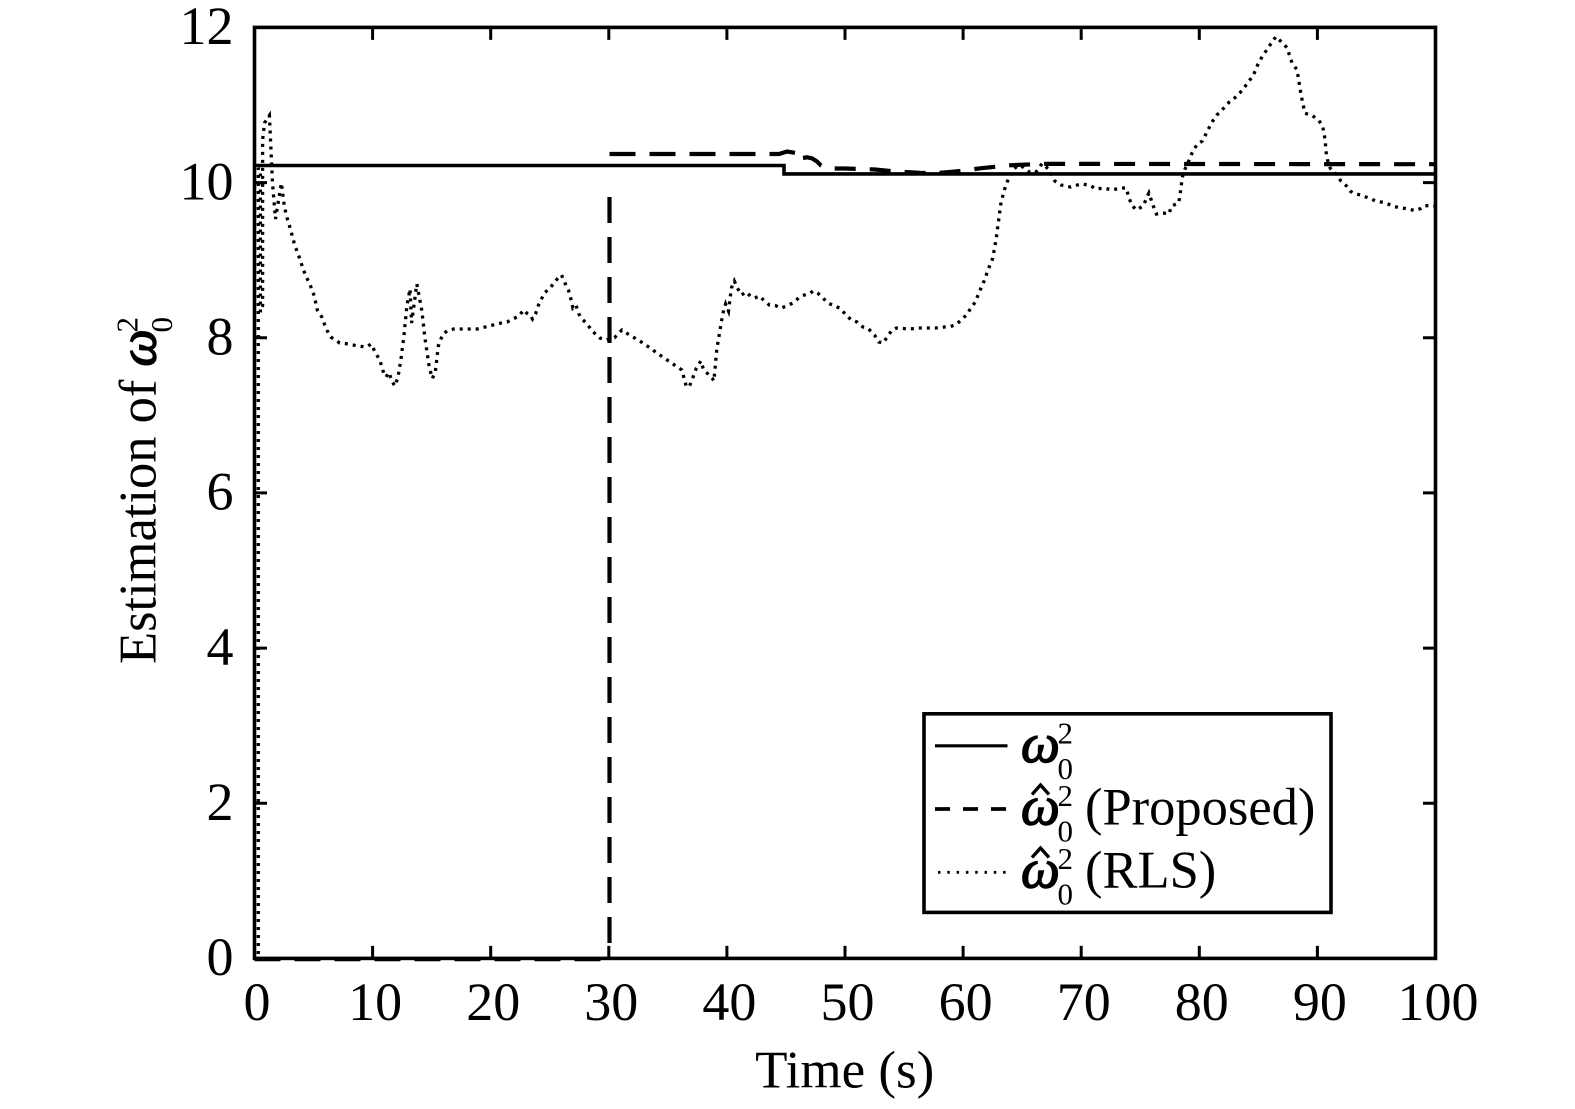 This screenshot has width=1575, height=1109. Describe the element at coordinates (966, 1002) in the screenshot. I see `svg-text: 60` at that location.